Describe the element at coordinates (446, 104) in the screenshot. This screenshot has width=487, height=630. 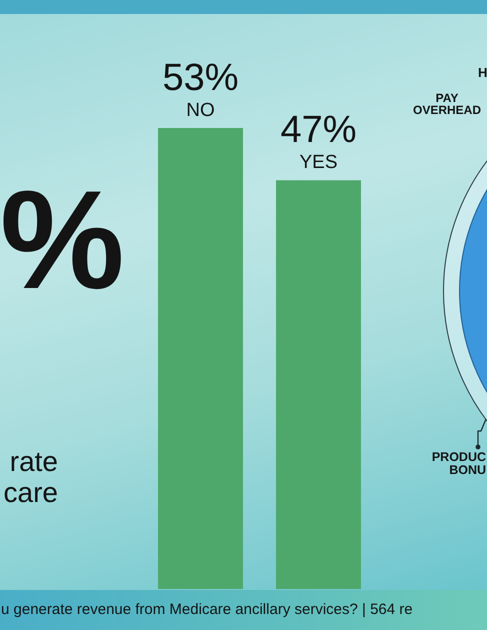
I see `text: PAY OVERHEAD` at that location.